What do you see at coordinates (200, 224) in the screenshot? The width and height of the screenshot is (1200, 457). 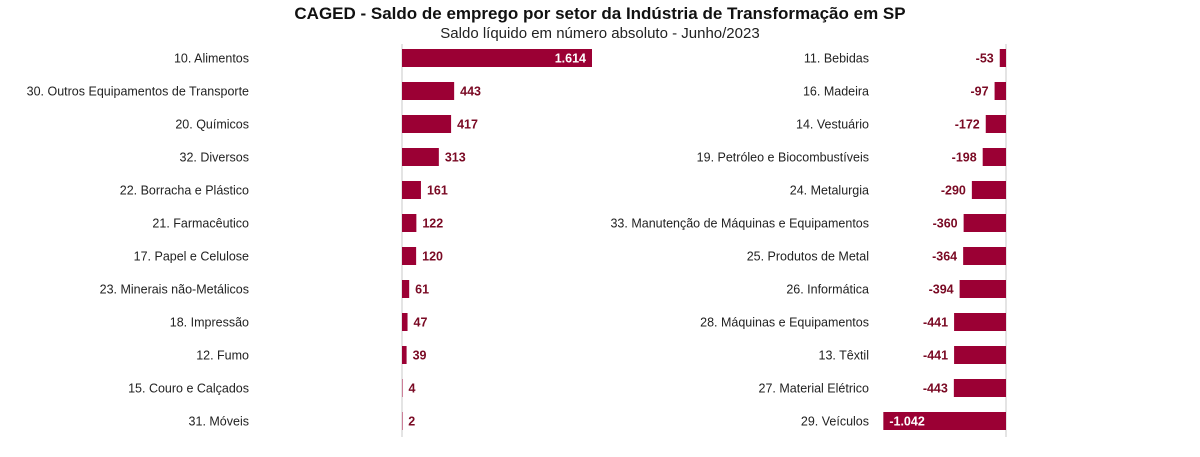 I see `category-label: 21. Farmacêutico` at bounding box center [200, 224].